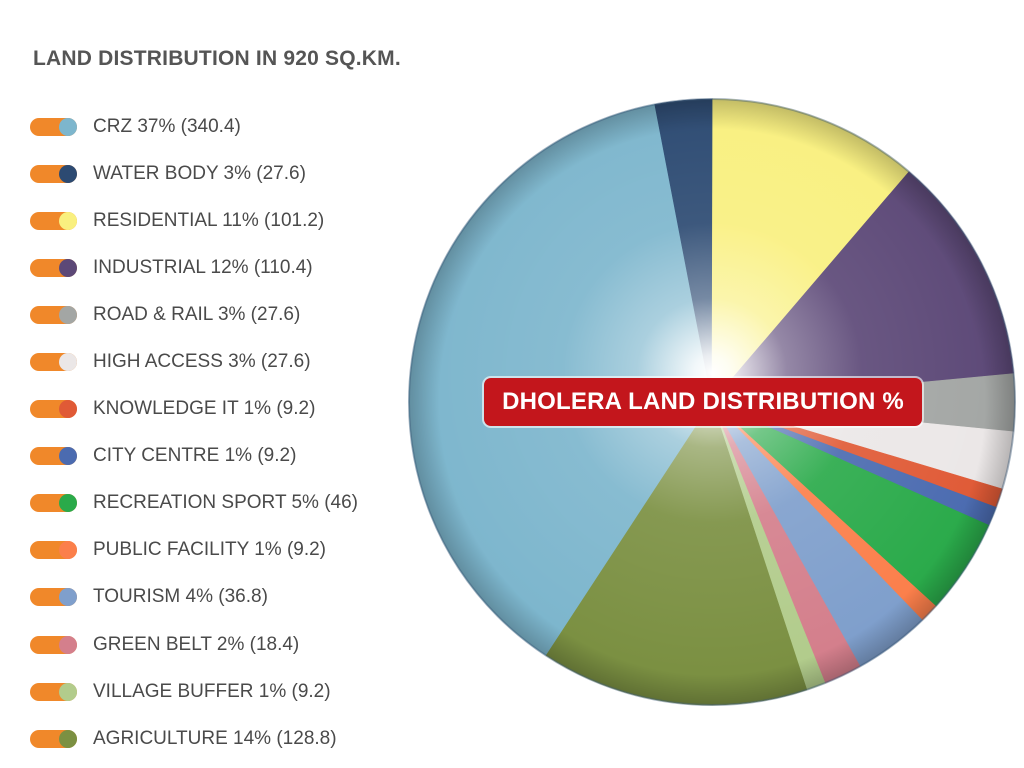 The height and width of the screenshot is (768, 1024). Describe the element at coordinates (203, 267) in the screenshot. I see `legend-label: INDUSTRIAL 12% (110.4)` at that location.